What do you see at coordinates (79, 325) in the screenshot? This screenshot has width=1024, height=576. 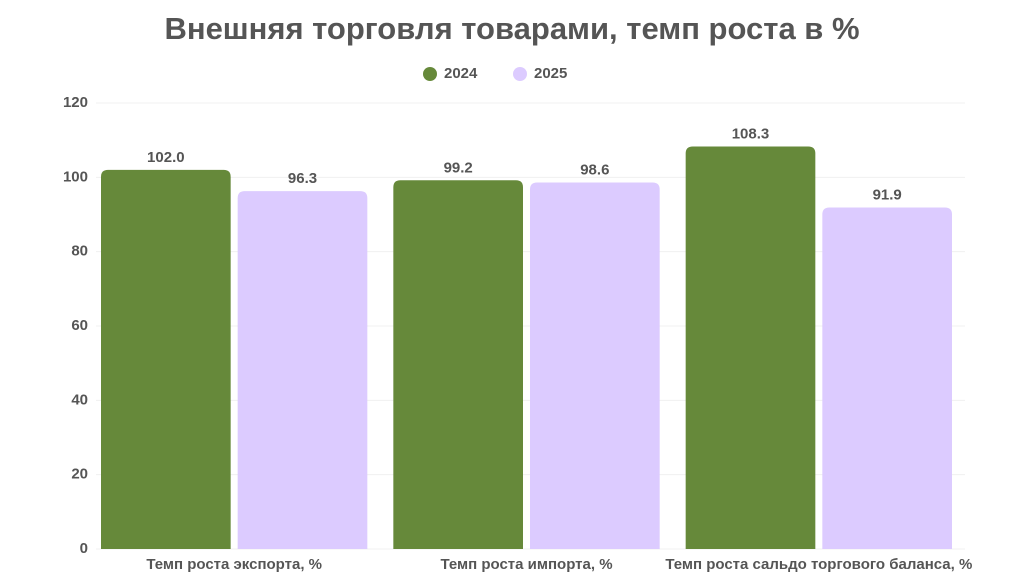 I see `y-tick-label: 60` at bounding box center [79, 325].